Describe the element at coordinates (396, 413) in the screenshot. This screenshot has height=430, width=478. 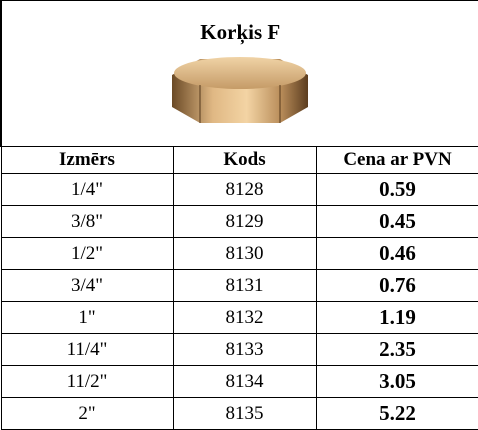
I see `price-cell: 5.22` at that location.